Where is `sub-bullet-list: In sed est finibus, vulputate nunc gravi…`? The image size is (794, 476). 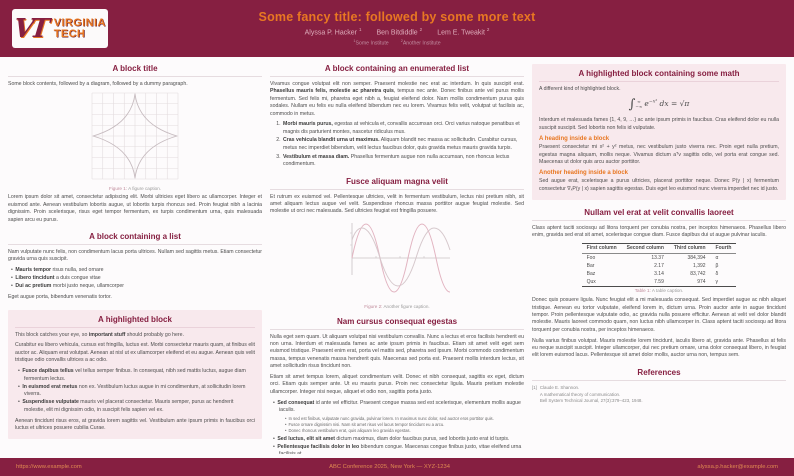
sub-bullet-list: In sed est finibus, vulputate nunc gravi… is located at coordinates (404, 425).